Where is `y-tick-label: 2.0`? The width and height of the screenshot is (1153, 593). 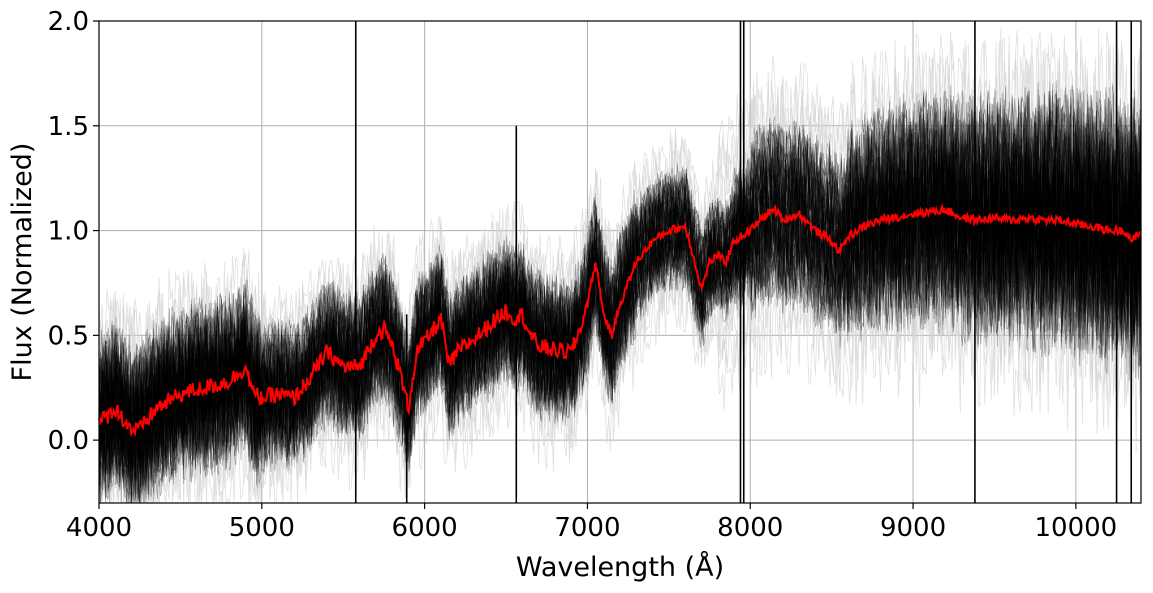
y-tick-label: 2.0 is located at coordinates (68, 22).